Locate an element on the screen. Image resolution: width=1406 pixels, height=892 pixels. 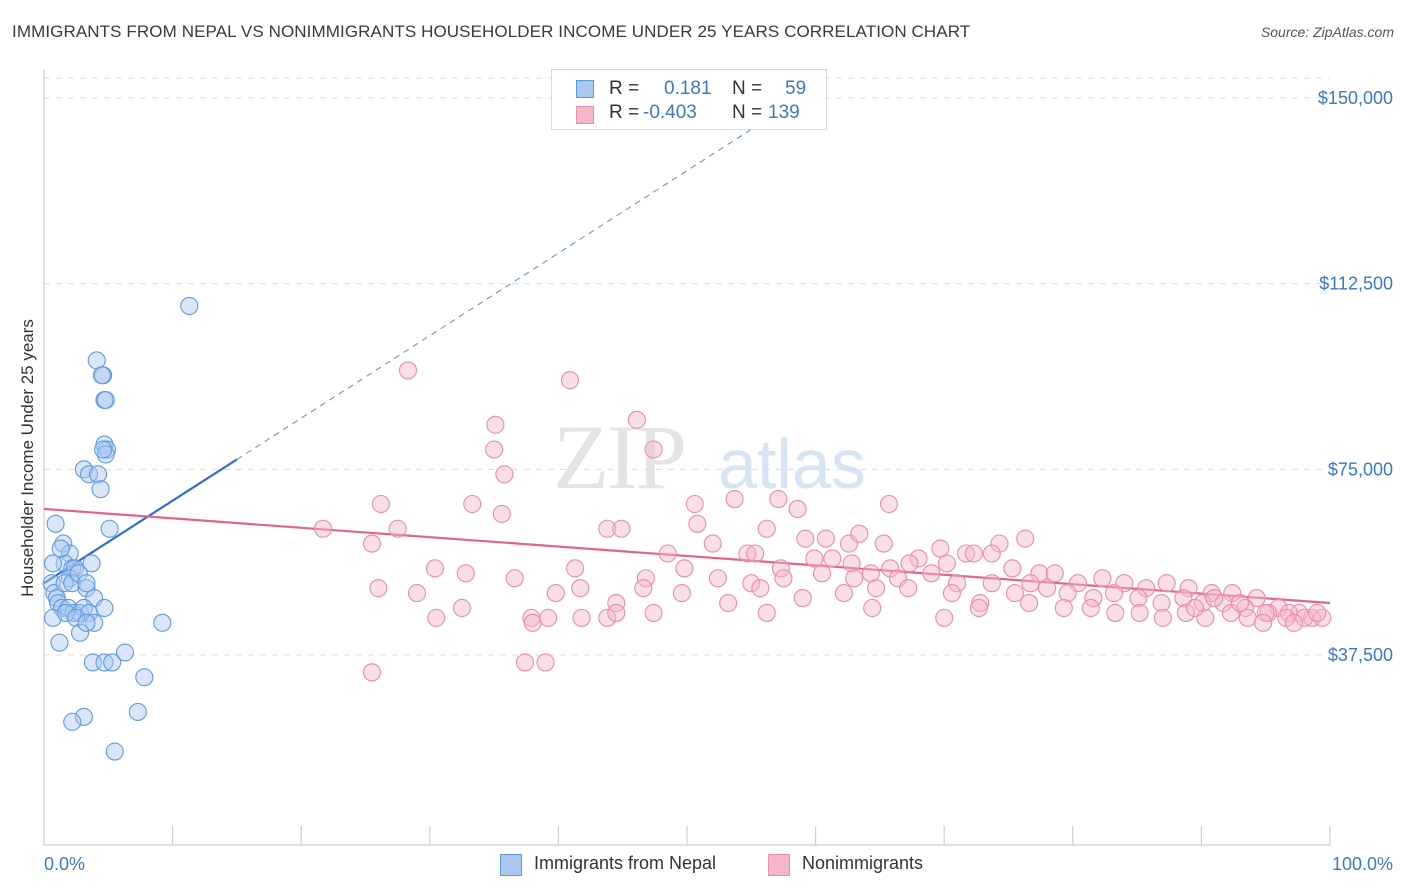
x-tick-label: 100.0% is located at coordinates (1362, 864).